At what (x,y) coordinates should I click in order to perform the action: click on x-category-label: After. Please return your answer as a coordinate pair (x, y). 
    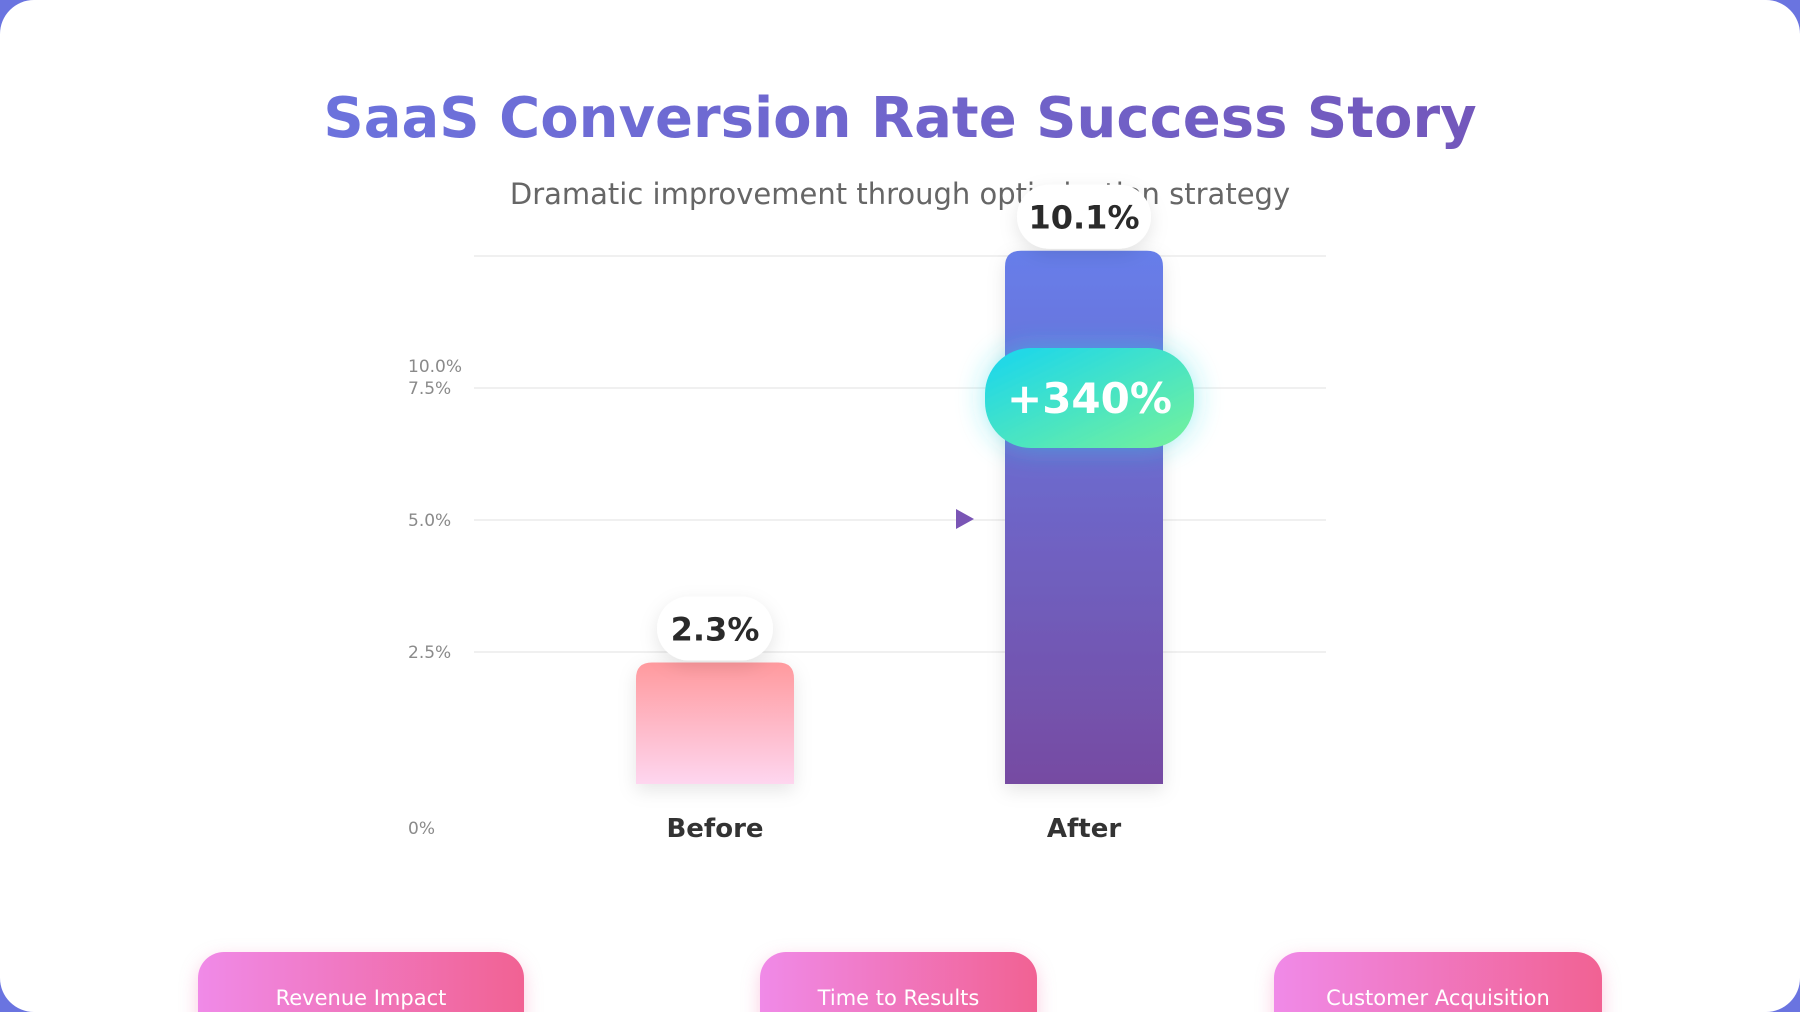
    Looking at the image, I should click on (1084, 829).